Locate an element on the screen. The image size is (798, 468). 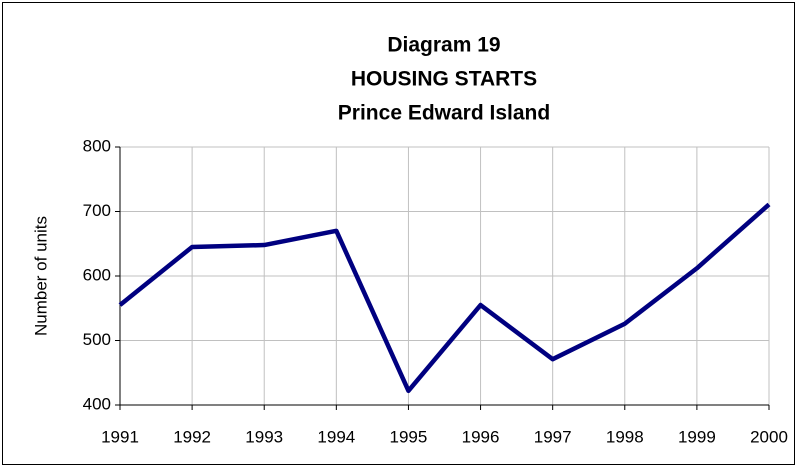
x-tick-label: 2000 is located at coordinates (769, 436).